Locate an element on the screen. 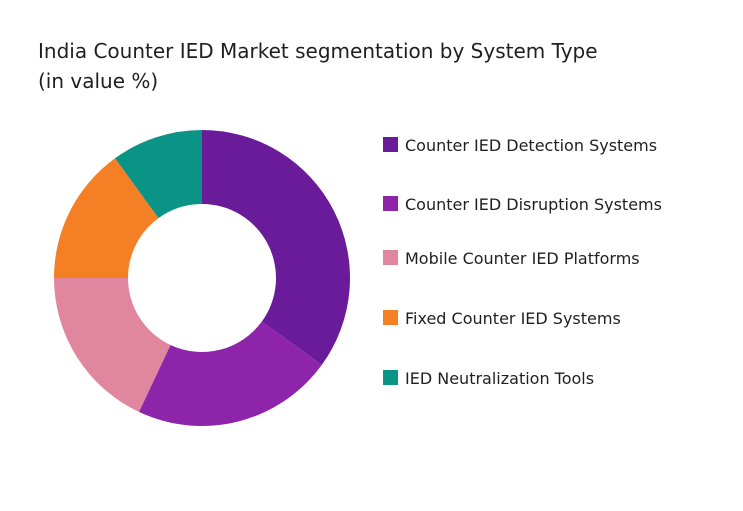 The width and height of the screenshot is (743, 511). slice-mobile-counter-ied-platforms is located at coordinates (112, 345).